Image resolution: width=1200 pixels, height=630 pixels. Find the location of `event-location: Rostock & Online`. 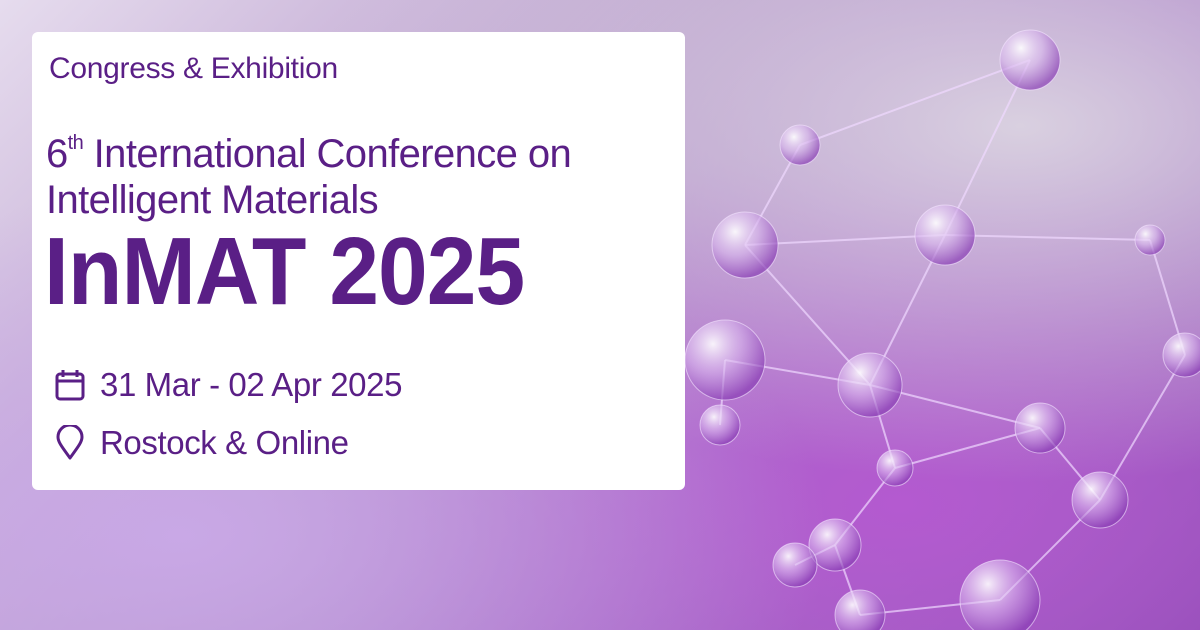

event-location: Rostock & Online is located at coordinates (201, 443).